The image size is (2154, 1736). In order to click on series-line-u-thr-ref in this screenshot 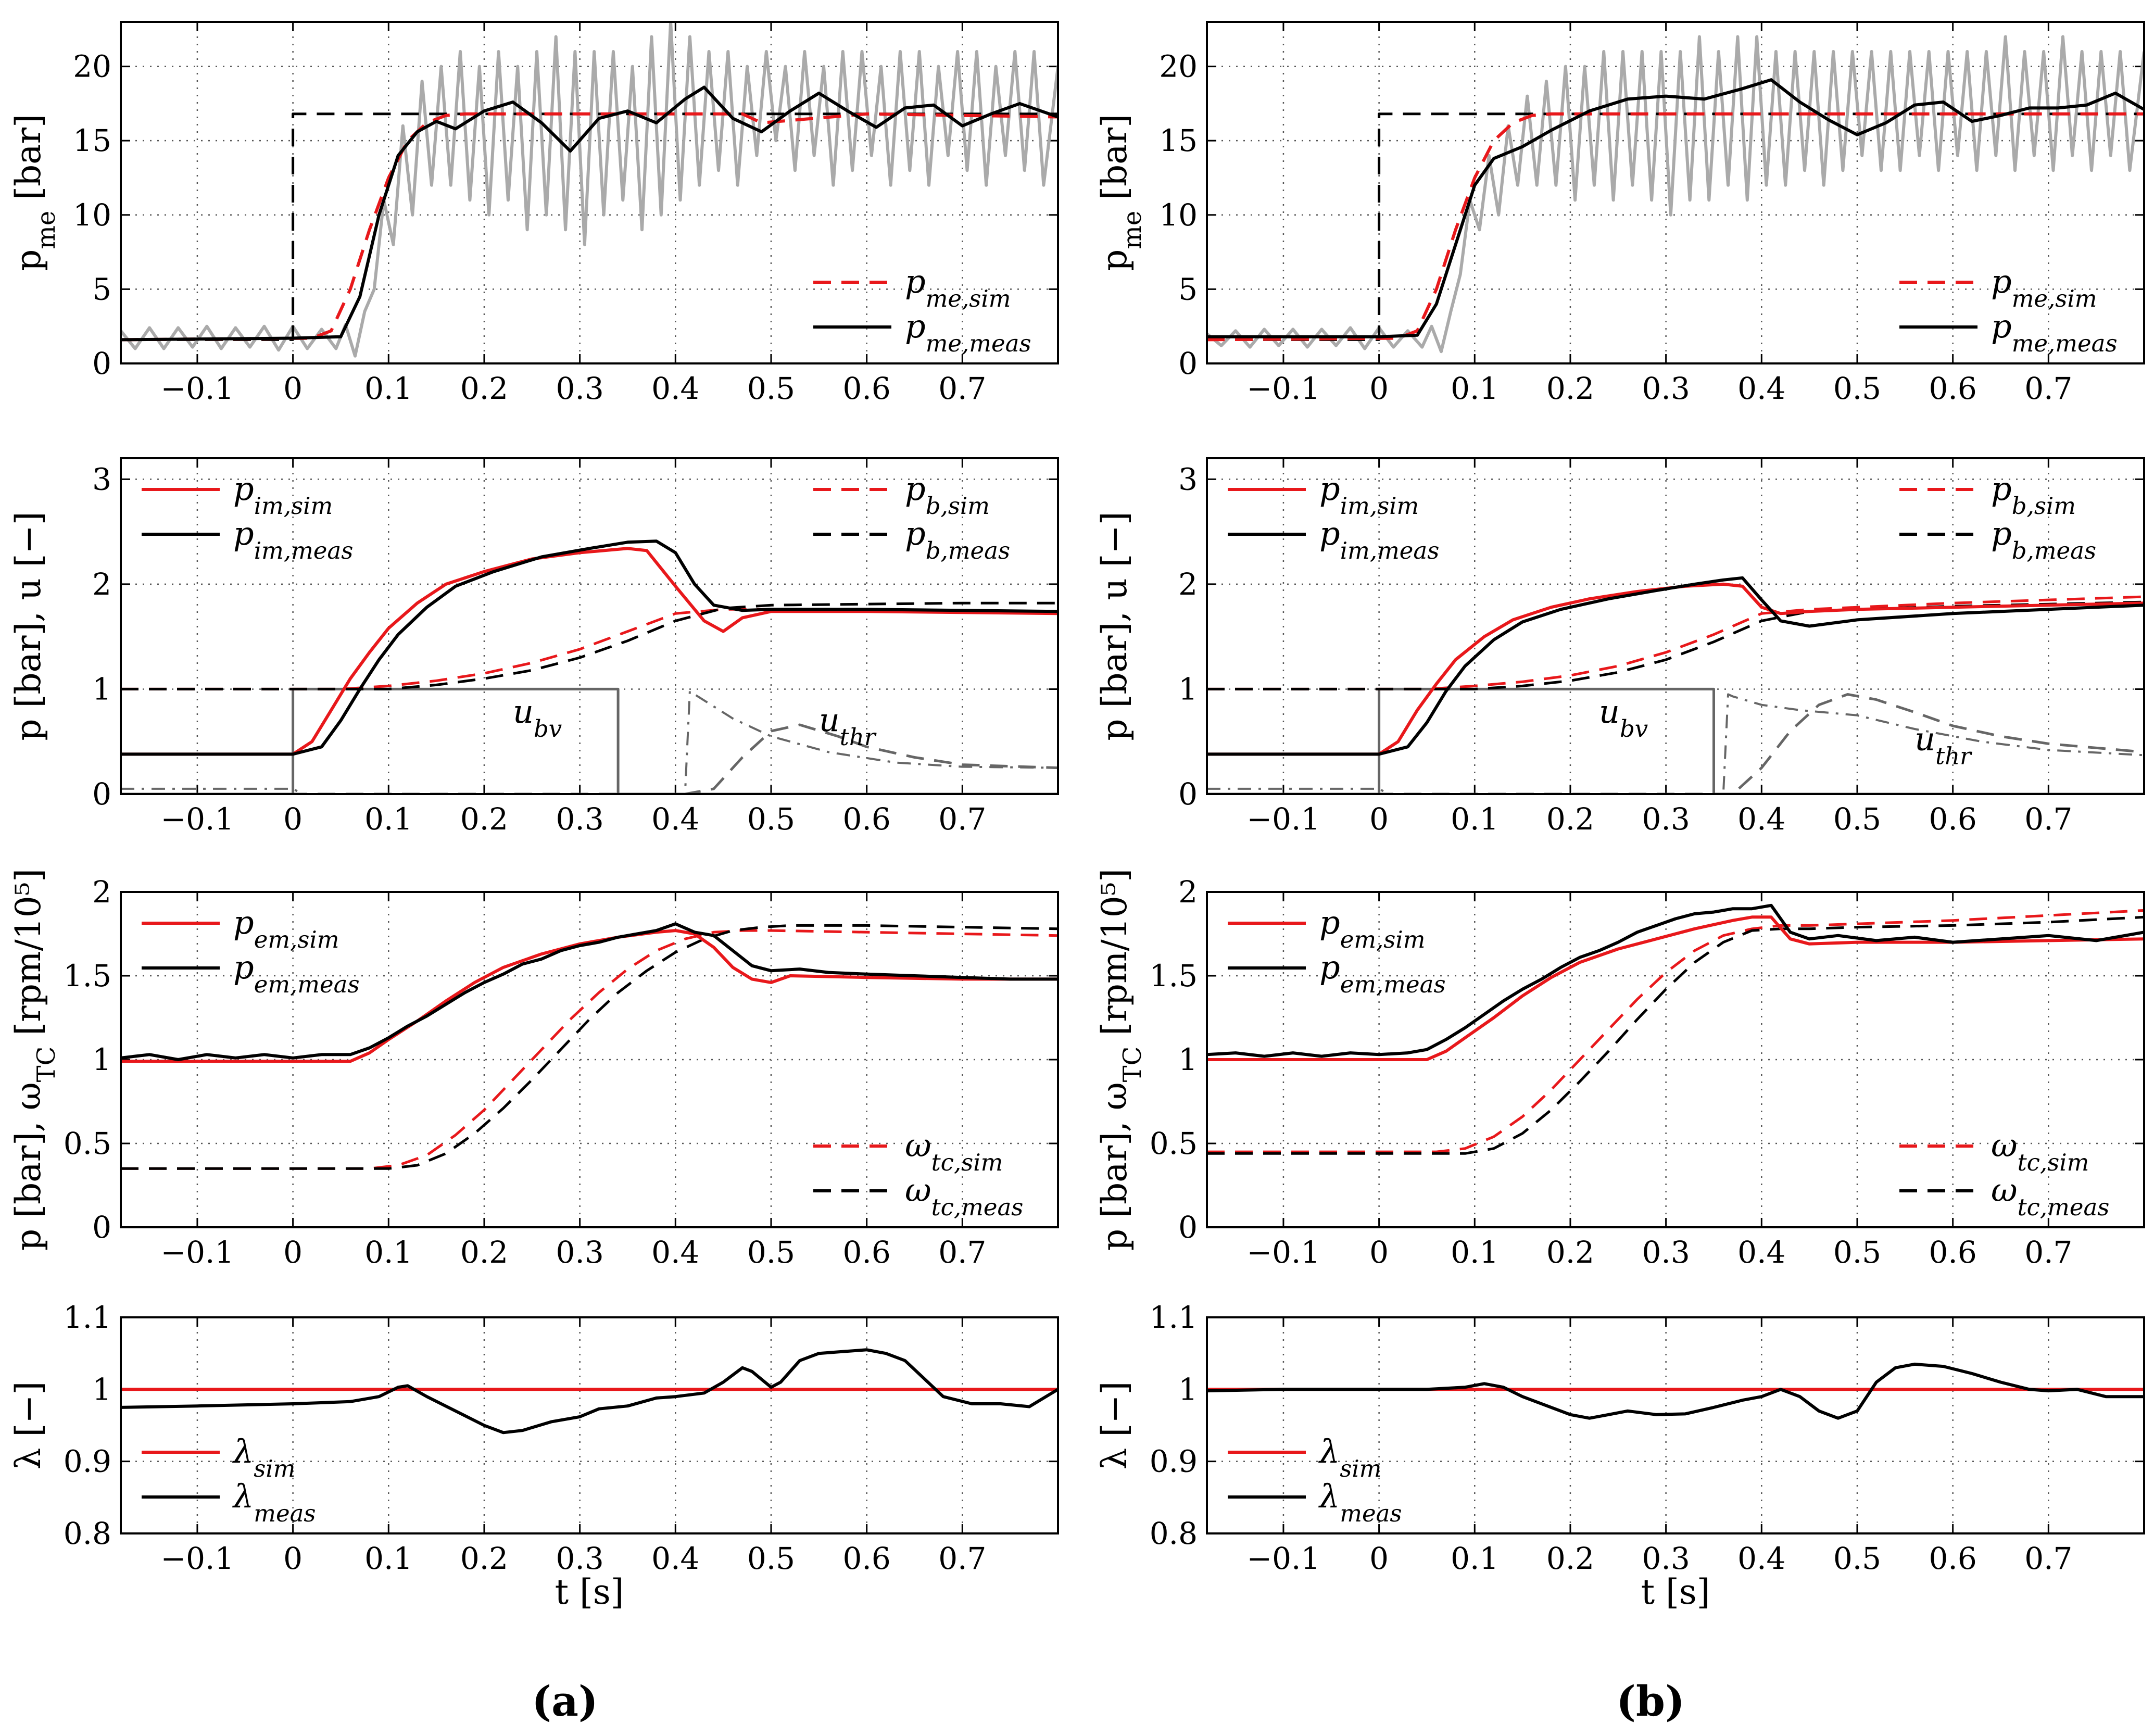, I will do `click(1676, 744)`.